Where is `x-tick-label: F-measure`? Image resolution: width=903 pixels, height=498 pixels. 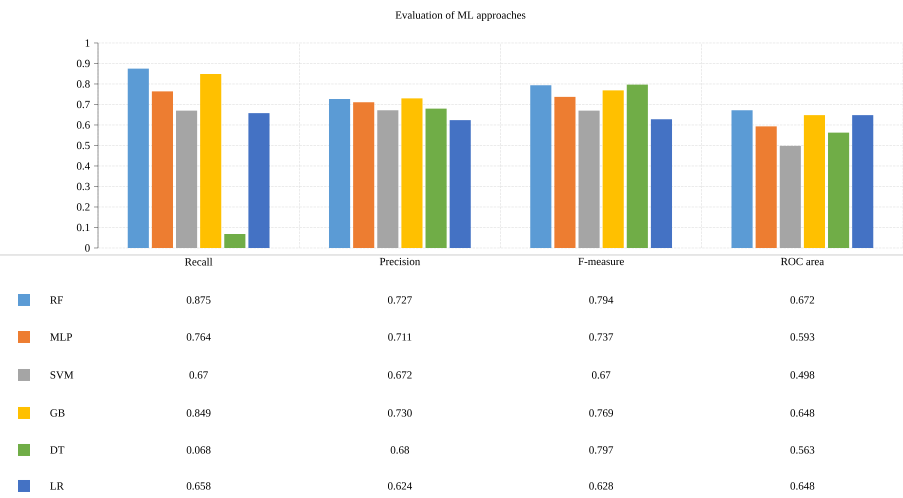
x-tick-label: F-measure is located at coordinates (601, 262).